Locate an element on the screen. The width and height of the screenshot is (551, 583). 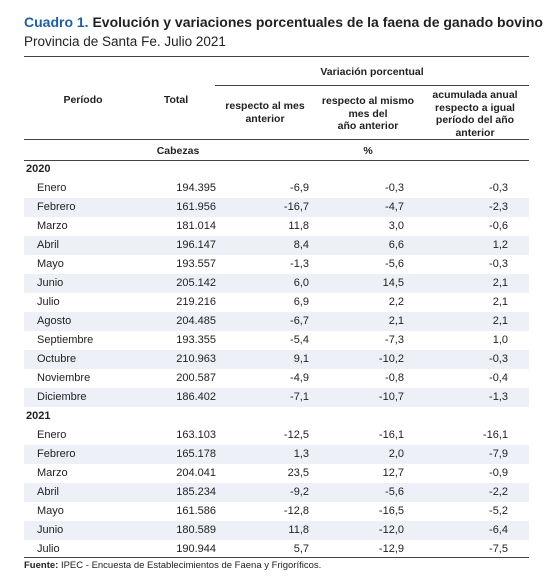
table-row: Febrero 161.956 -16,7 -4,7 -2,3 is located at coordinates (276, 207).